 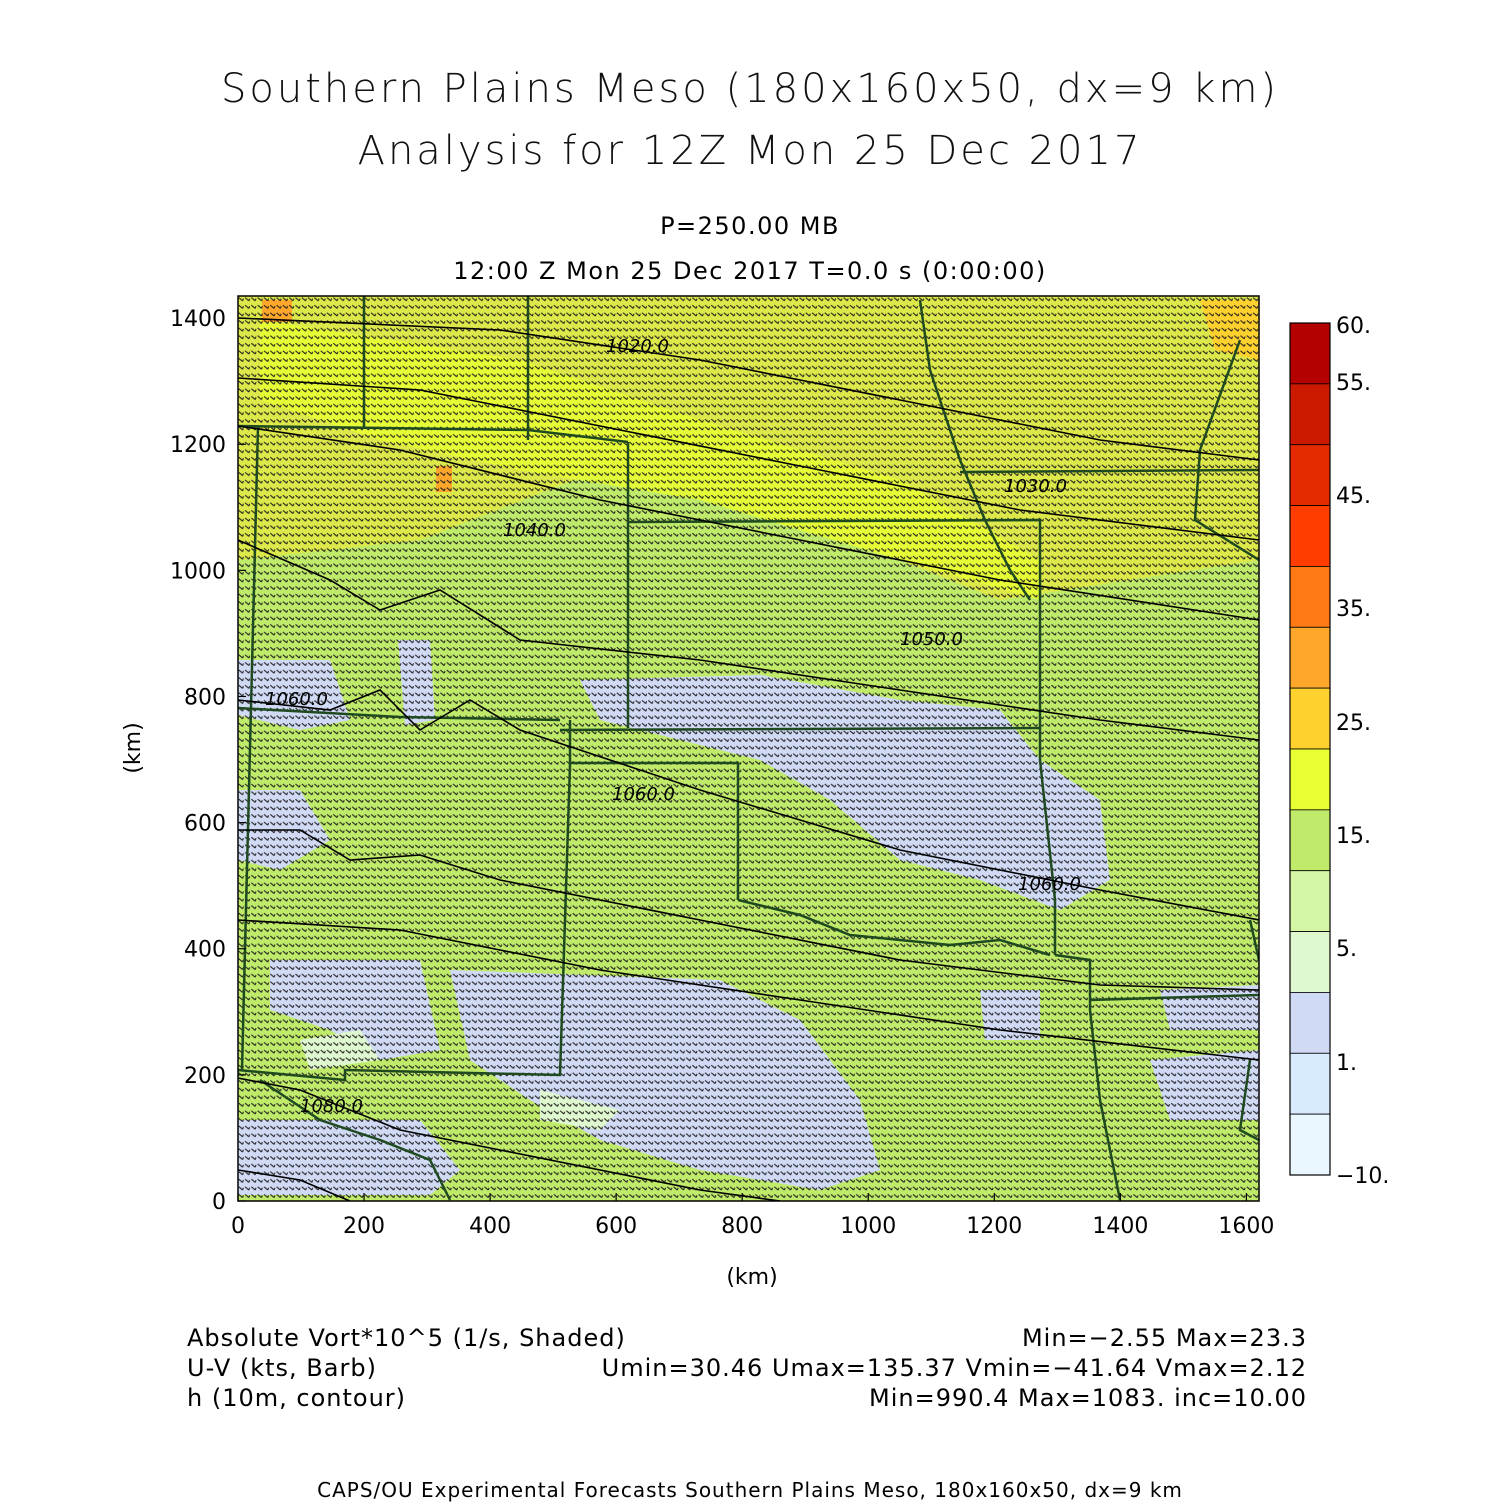 I want to click on y-tick-label: 800, so click(x=205, y=697).